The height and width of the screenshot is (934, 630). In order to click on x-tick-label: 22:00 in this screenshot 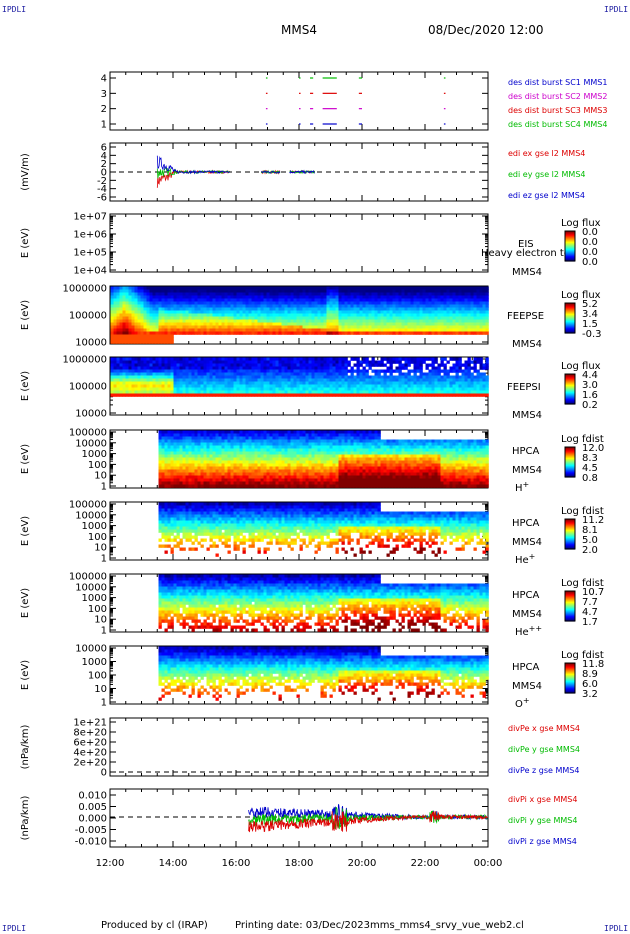, I will do `click(425, 863)`.